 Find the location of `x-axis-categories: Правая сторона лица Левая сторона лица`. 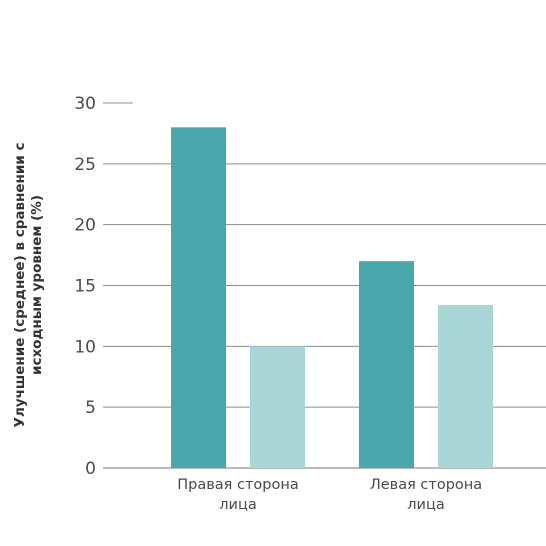

x-axis-categories: Правая сторона лица Левая сторона лица is located at coordinates (329, 495).